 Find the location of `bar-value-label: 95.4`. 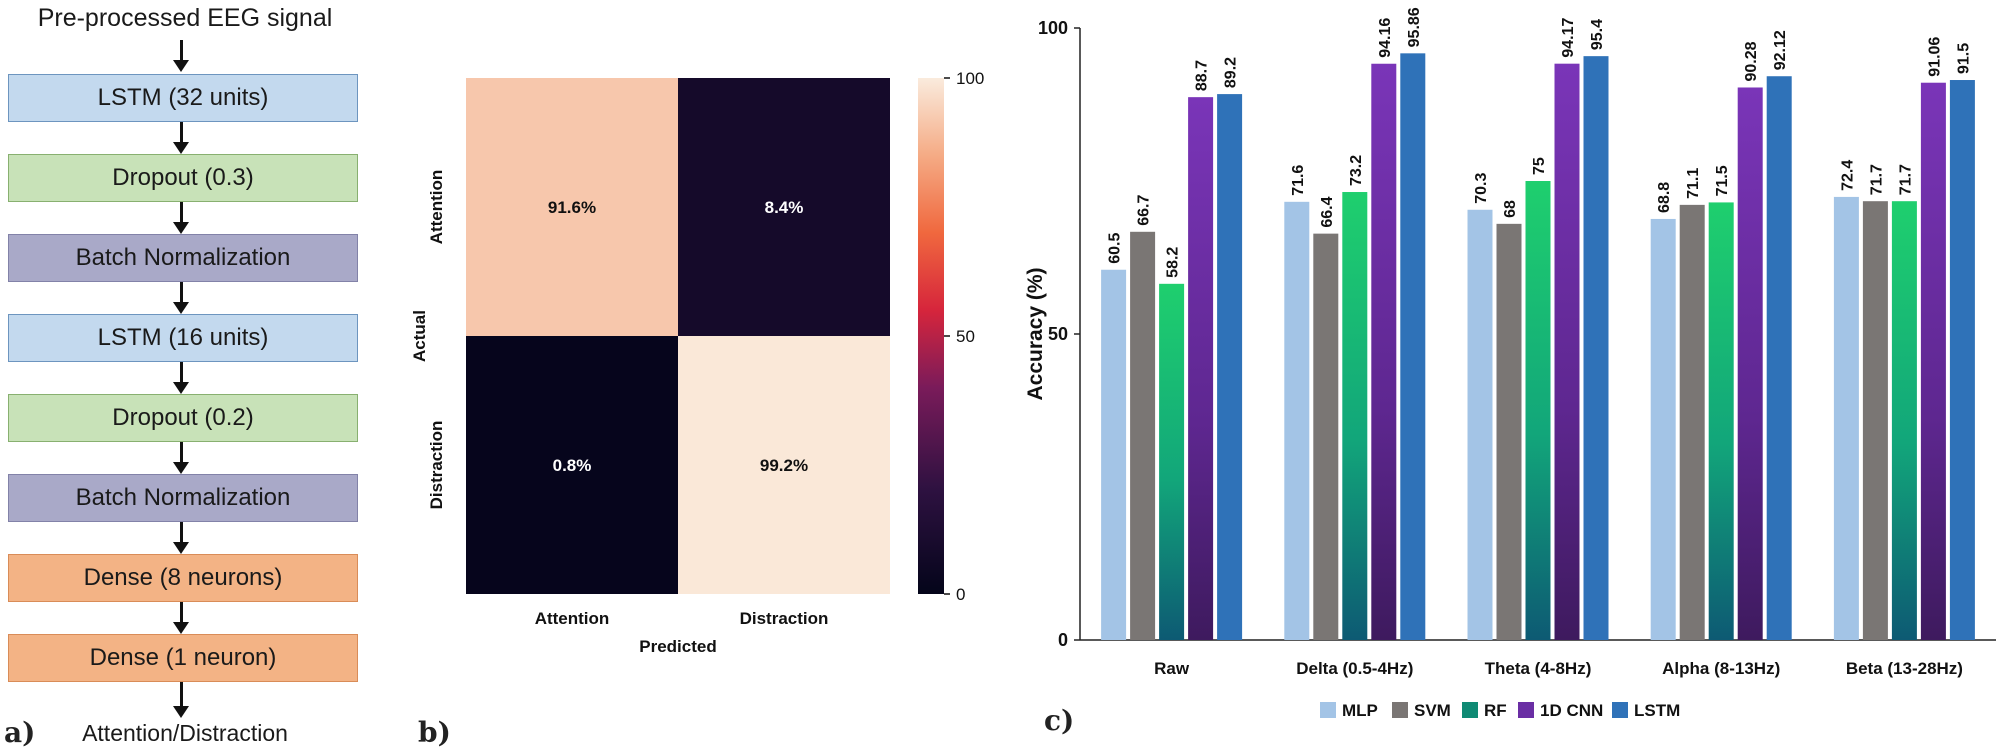

bar-value-label: 95.4 is located at coordinates (1597, 34).